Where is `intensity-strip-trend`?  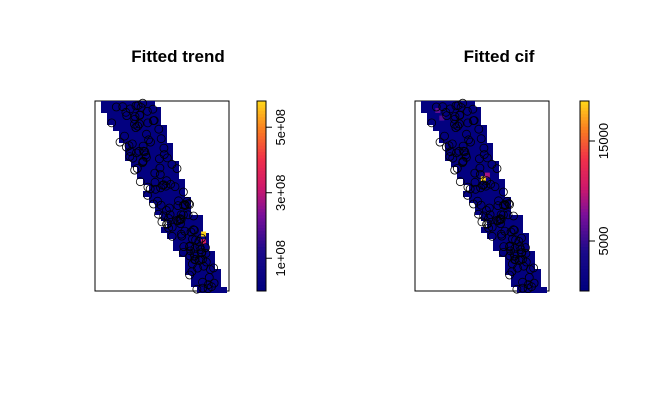 intensity-strip-trend is located at coordinates (164, 197).